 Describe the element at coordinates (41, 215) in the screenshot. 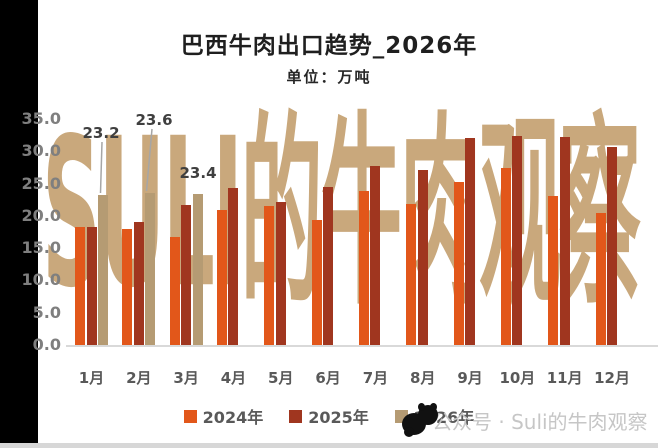

I see `y-tick-label: 20.0` at that location.